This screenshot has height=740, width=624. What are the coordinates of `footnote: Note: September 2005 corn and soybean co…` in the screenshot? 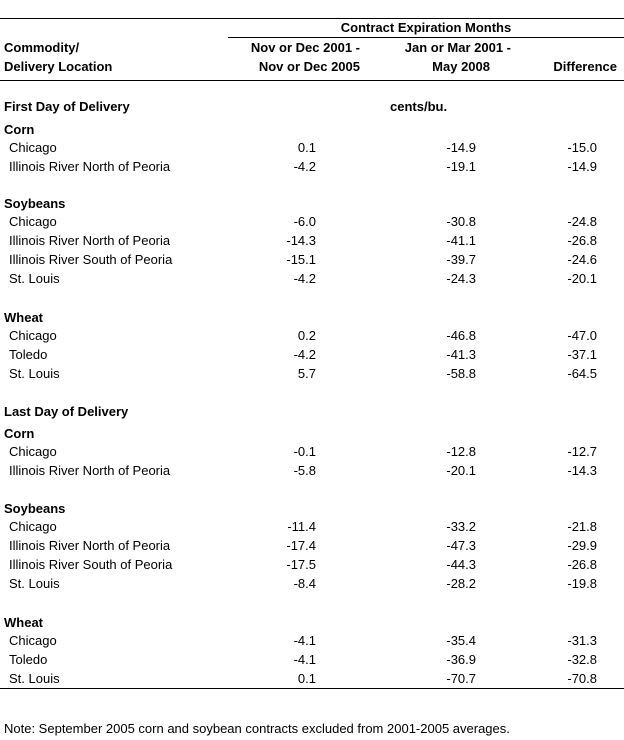 It's located at (257, 728).